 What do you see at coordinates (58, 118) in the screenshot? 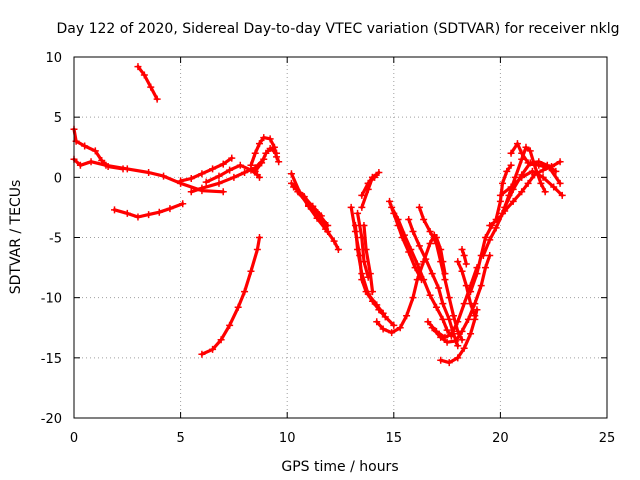
I see `y-tick-label: 5` at bounding box center [58, 118].